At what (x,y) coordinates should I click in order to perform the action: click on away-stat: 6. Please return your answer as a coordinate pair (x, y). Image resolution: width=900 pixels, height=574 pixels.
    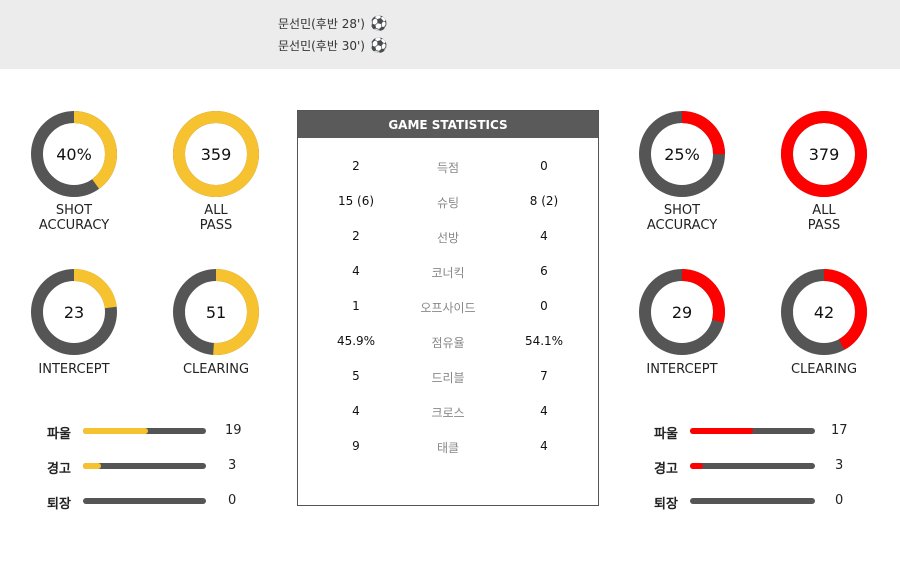
    Looking at the image, I should click on (544, 271).